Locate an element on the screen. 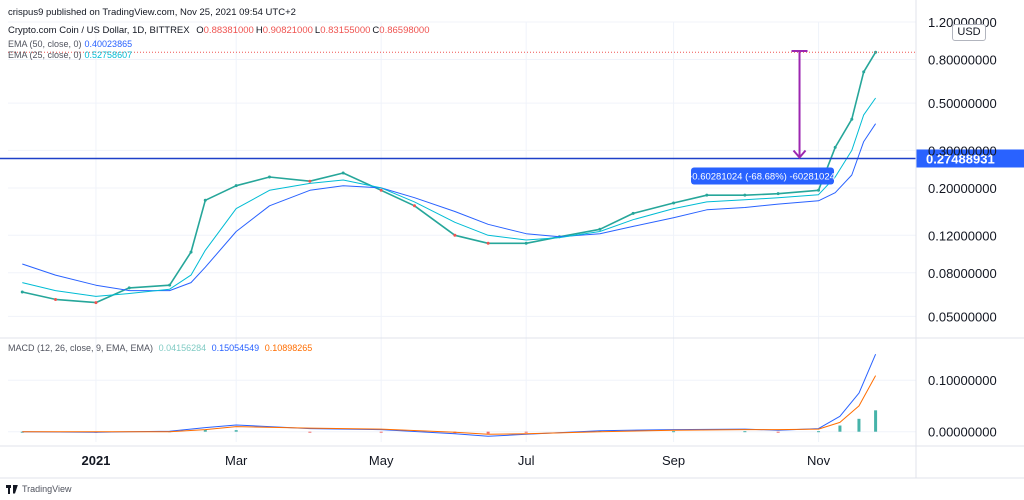 The height and width of the screenshot is (500, 1024). ohlc-key-h: H is located at coordinates (259, 30).